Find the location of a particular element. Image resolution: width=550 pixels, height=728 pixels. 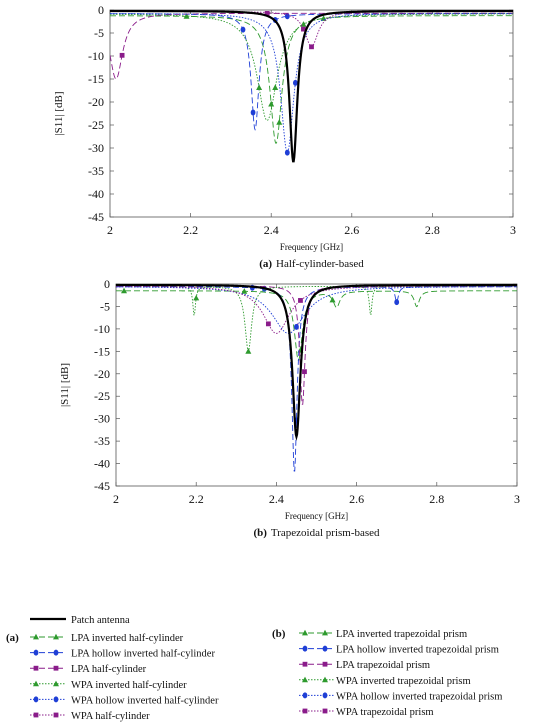

y-tick-label: -40 is located at coordinates (102, 464).